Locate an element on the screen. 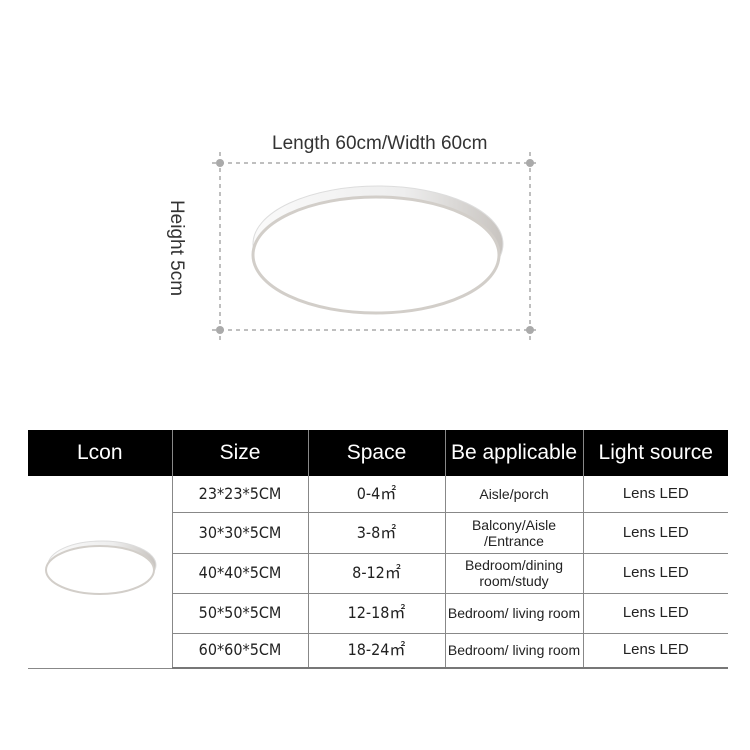  header-applicable: Be applicable is located at coordinates (513, 453).